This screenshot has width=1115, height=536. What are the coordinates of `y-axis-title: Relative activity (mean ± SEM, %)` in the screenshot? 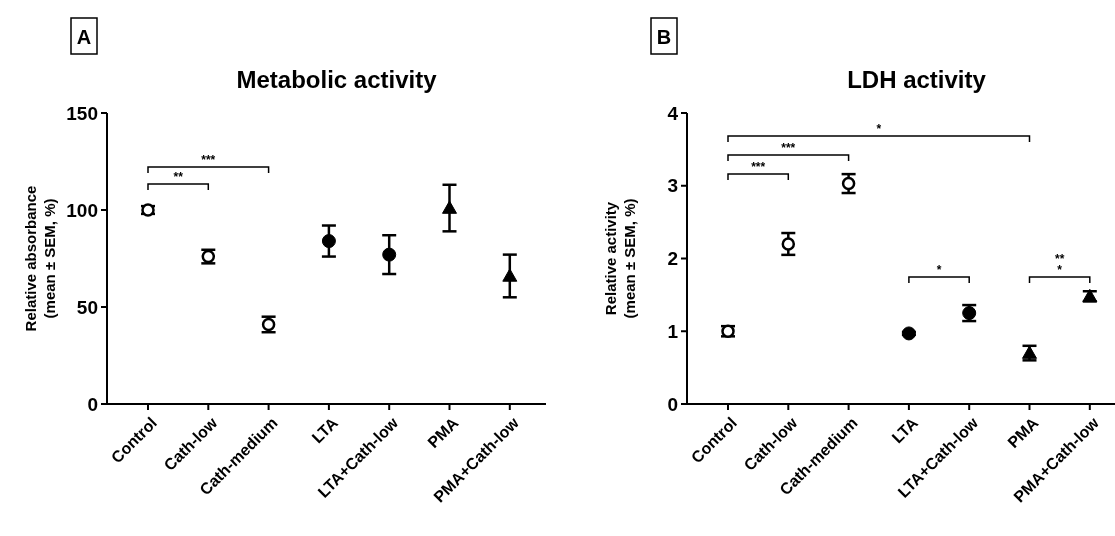 It's located at (620, 258).